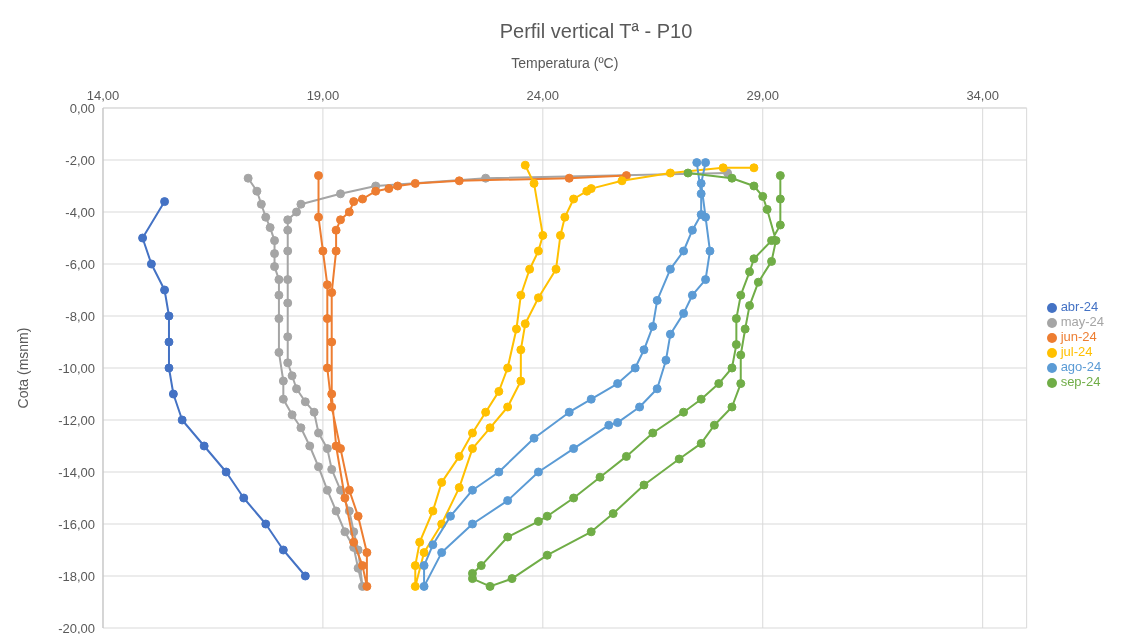 This screenshot has height=644, width=1132. What do you see at coordinates (80, 316) in the screenshot?
I see `y-tick-label: -8,00` at bounding box center [80, 316].